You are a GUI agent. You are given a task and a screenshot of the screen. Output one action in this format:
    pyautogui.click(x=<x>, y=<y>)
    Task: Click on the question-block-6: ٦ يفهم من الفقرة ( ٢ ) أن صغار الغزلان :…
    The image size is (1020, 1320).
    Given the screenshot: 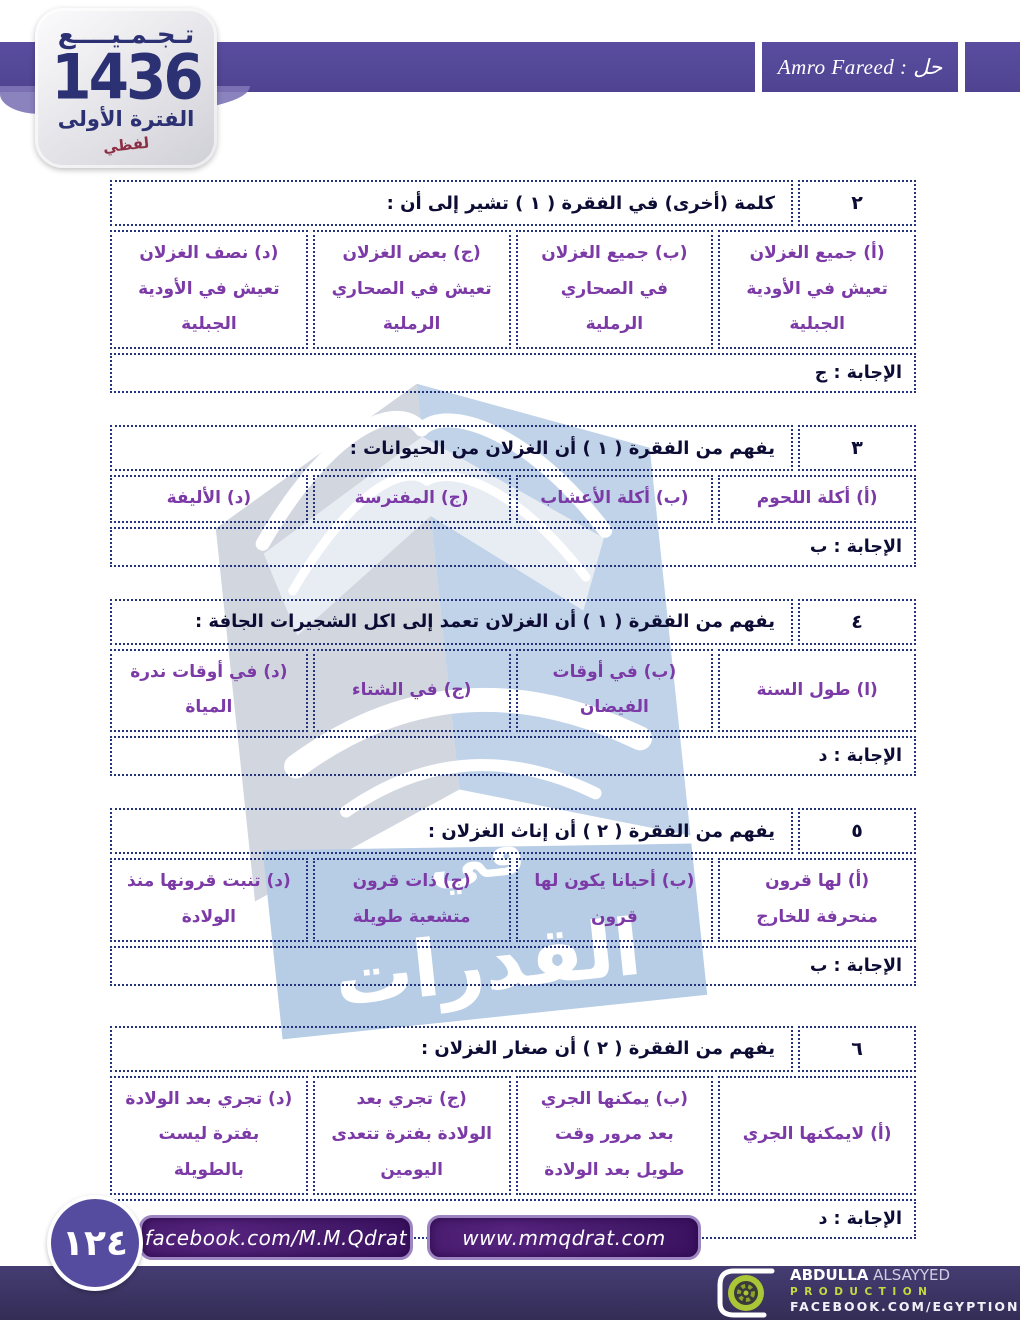 What is the action you would take?
    pyautogui.click(x=513, y=1132)
    